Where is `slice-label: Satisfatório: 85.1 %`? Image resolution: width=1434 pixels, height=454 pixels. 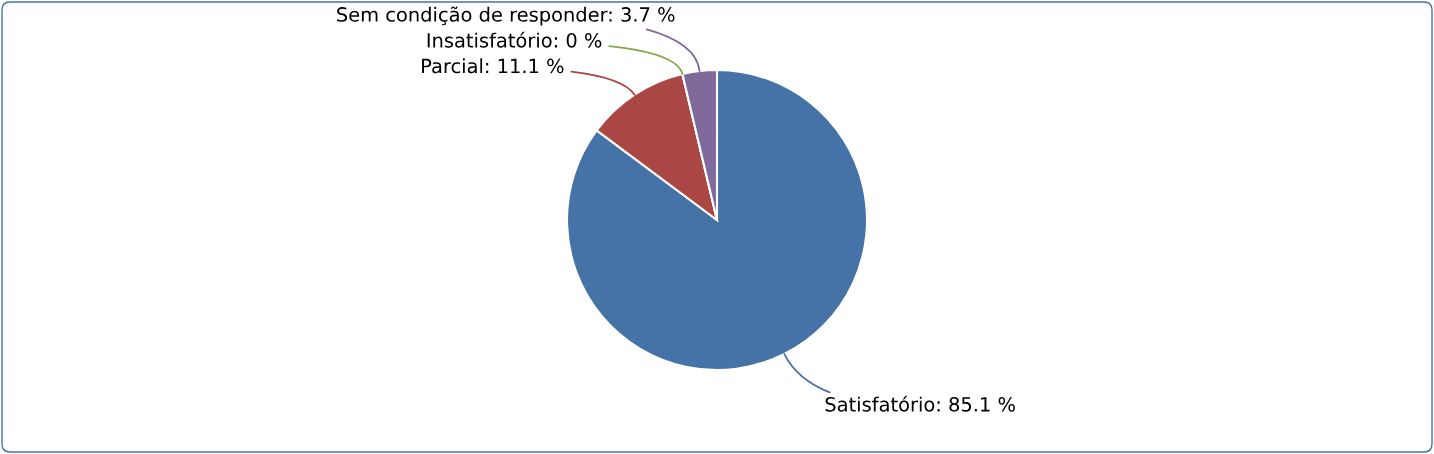 slice-label: Satisfatório: 85.1 % is located at coordinates (920, 403).